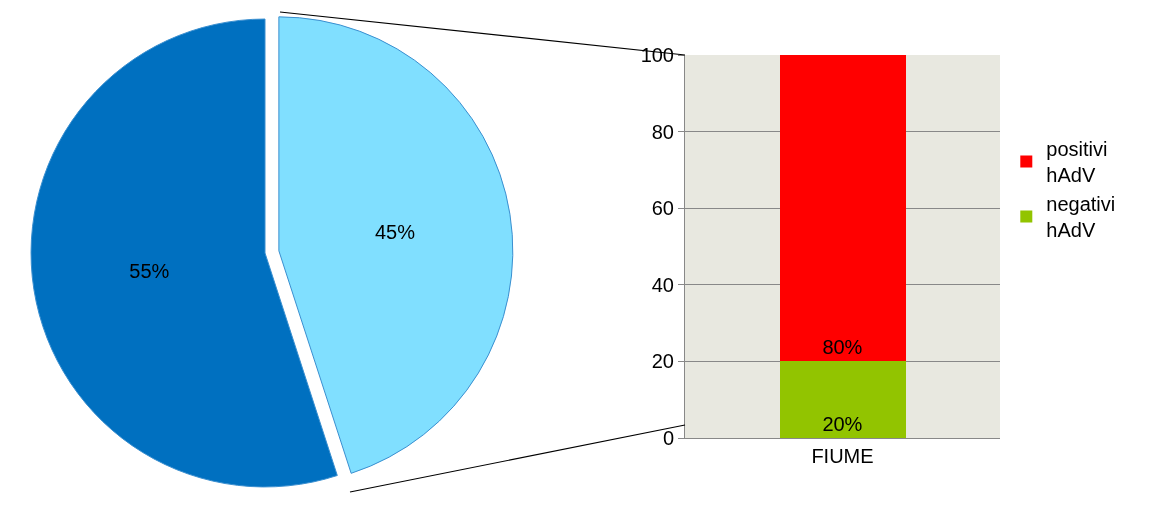  I want to click on data-label: 45%, so click(395, 232).